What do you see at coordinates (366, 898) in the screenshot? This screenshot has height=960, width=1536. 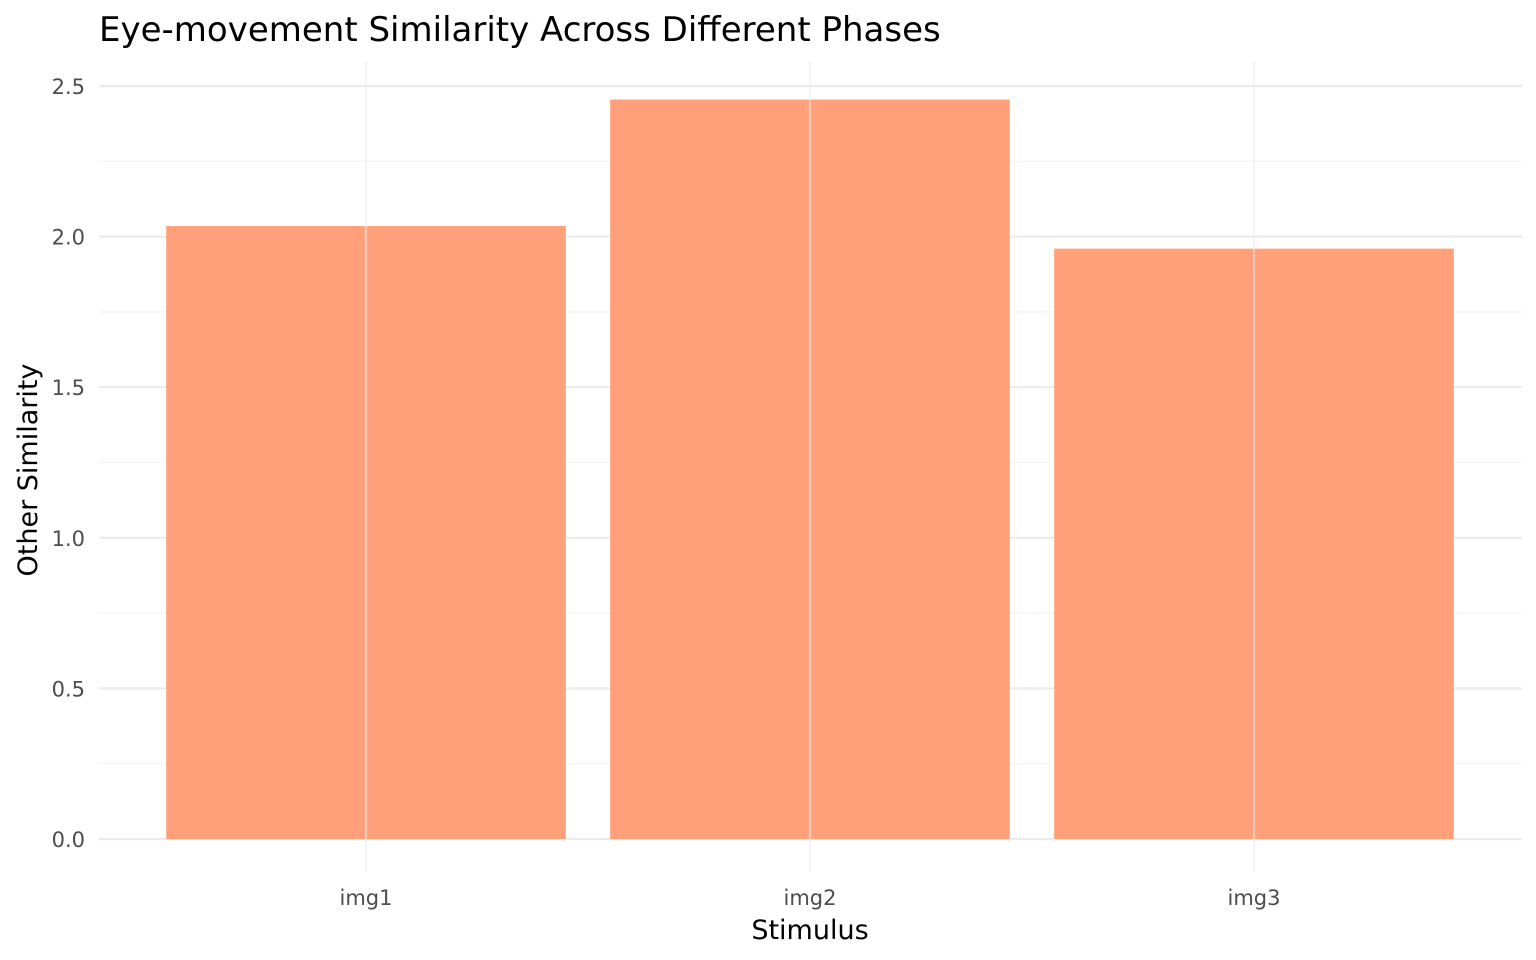 I see `x-tick-label: img1` at bounding box center [366, 898].